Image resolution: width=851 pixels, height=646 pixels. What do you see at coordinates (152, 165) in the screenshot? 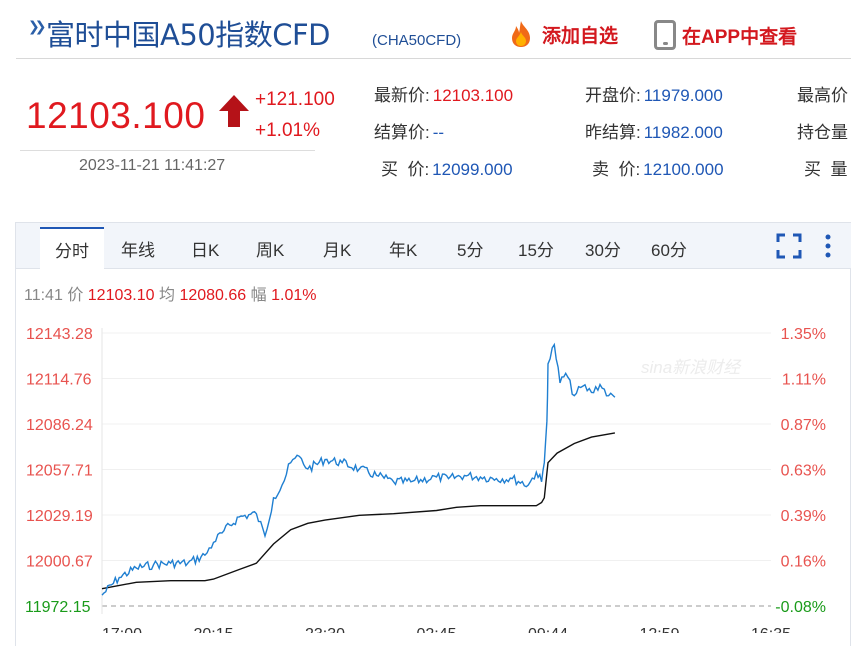
I see `quote-timestamp: 2023-11-21 11:41:27` at bounding box center [152, 165].